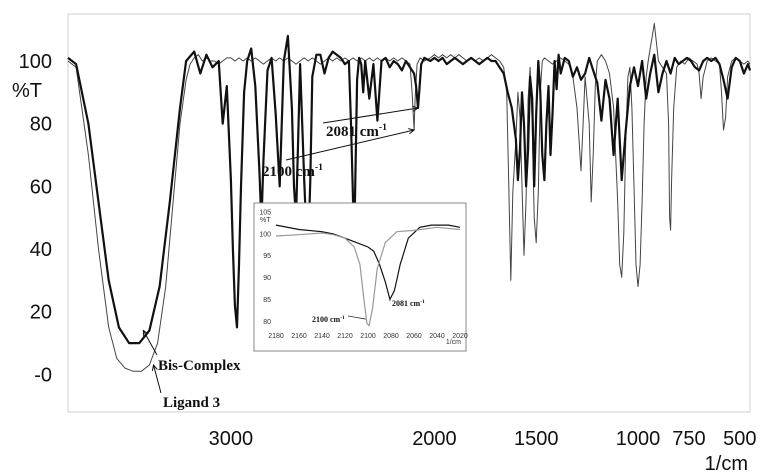 The height and width of the screenshot is (474, 760). What do you see at coordinates (43, 375) in the screenshot?
I see `y-tick-label: -0` at bounding box center [43, 375].